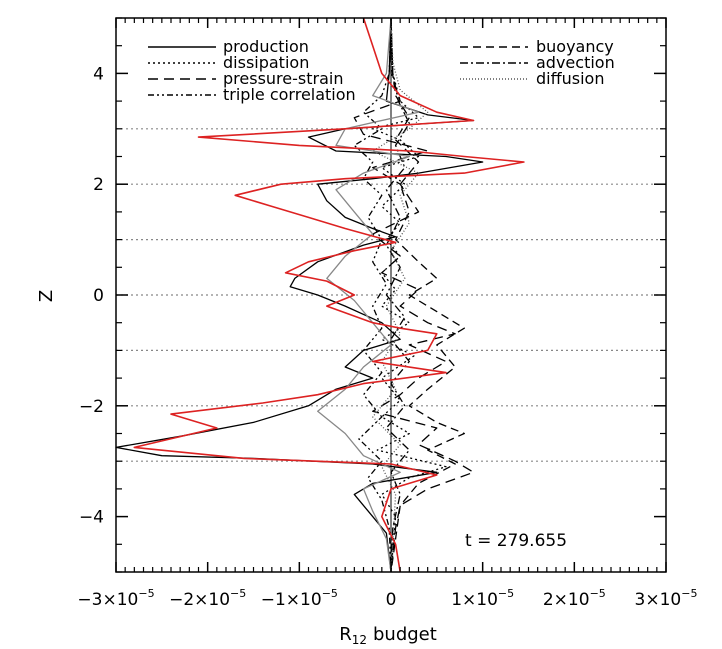 This screenshot has height=649, width=722. I want to click on x-axis-title-main: R, so click(345, 634).